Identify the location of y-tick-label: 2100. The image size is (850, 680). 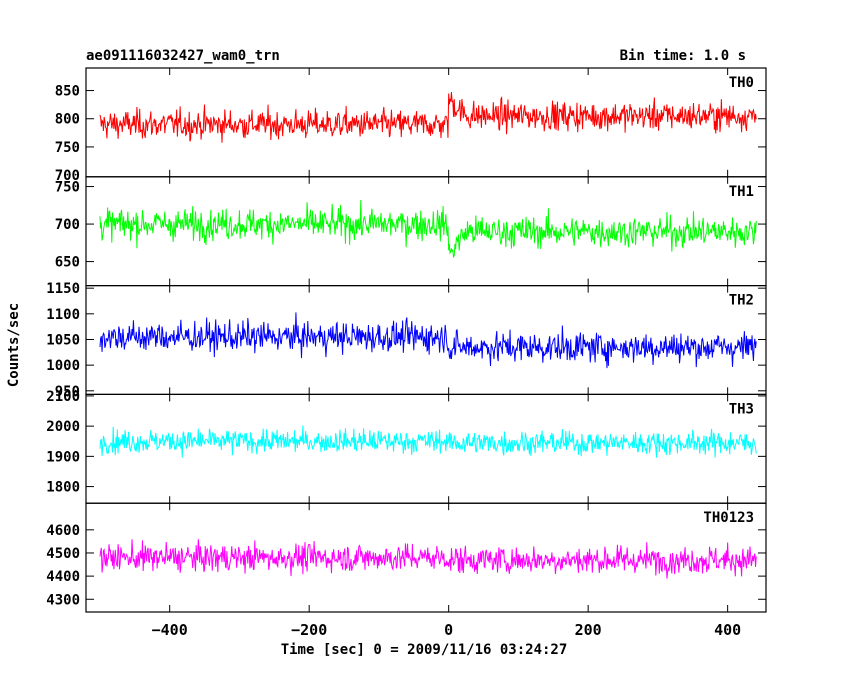
(63, 397).